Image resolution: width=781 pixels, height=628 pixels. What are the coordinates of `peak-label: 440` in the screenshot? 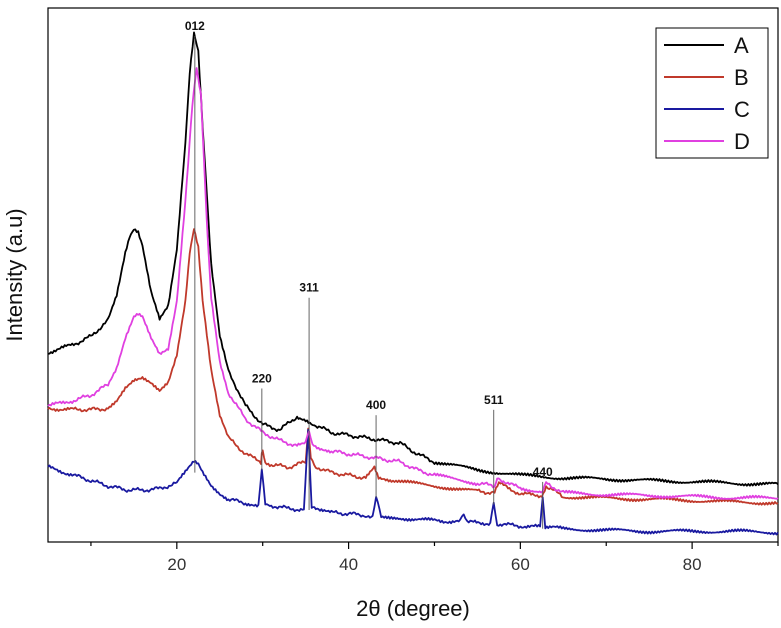 It's located at (543, 472).